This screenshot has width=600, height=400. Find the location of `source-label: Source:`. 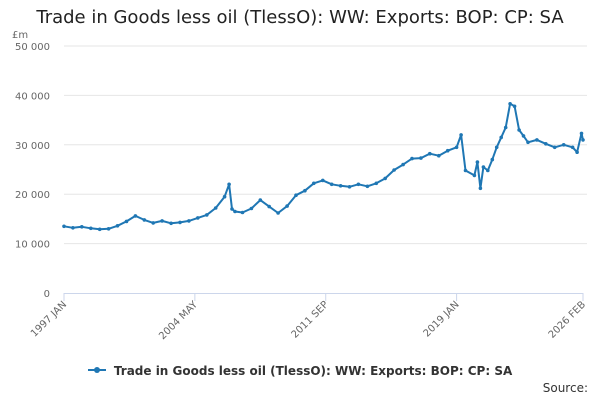

source-label: Source: is located at coordinates (565, 388).